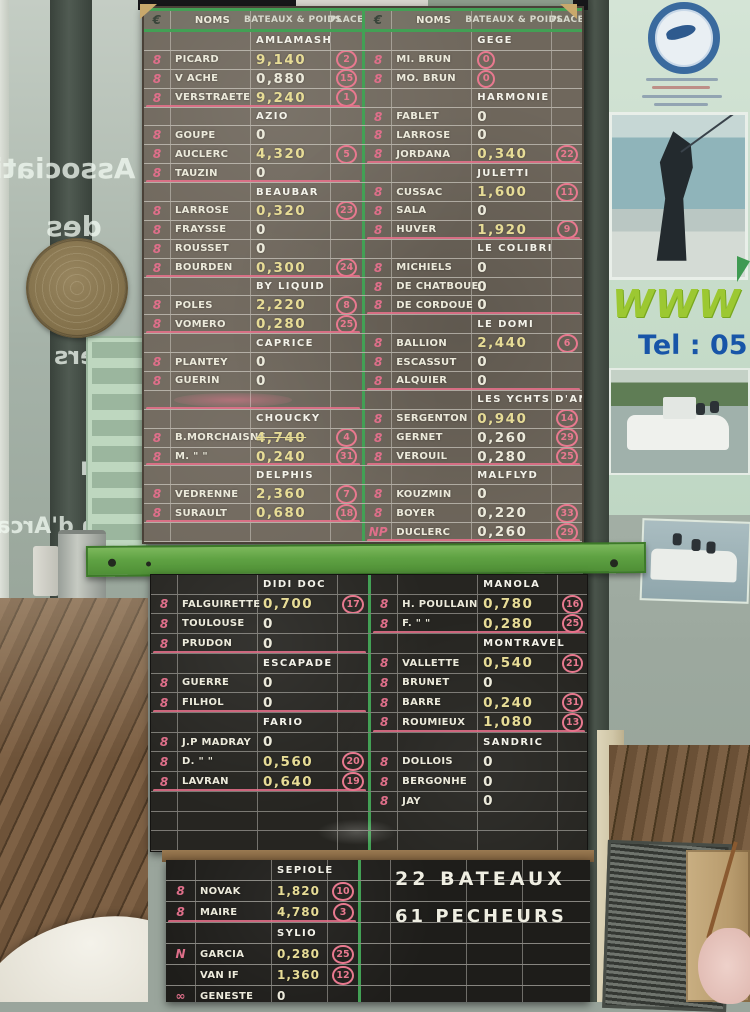 This screenshot has height=1012, width=750. I want to click on row-right-half: LES YCHTS D'ANGE, so click(473, 399).